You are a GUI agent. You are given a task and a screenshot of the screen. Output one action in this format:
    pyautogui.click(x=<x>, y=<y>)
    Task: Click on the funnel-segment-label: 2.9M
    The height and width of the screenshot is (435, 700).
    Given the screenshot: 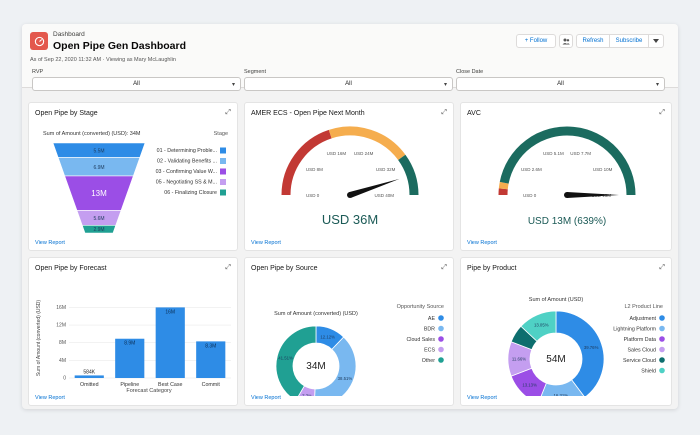 What is the action you would take?
    pyautogui.click(x=98, y=230)
    